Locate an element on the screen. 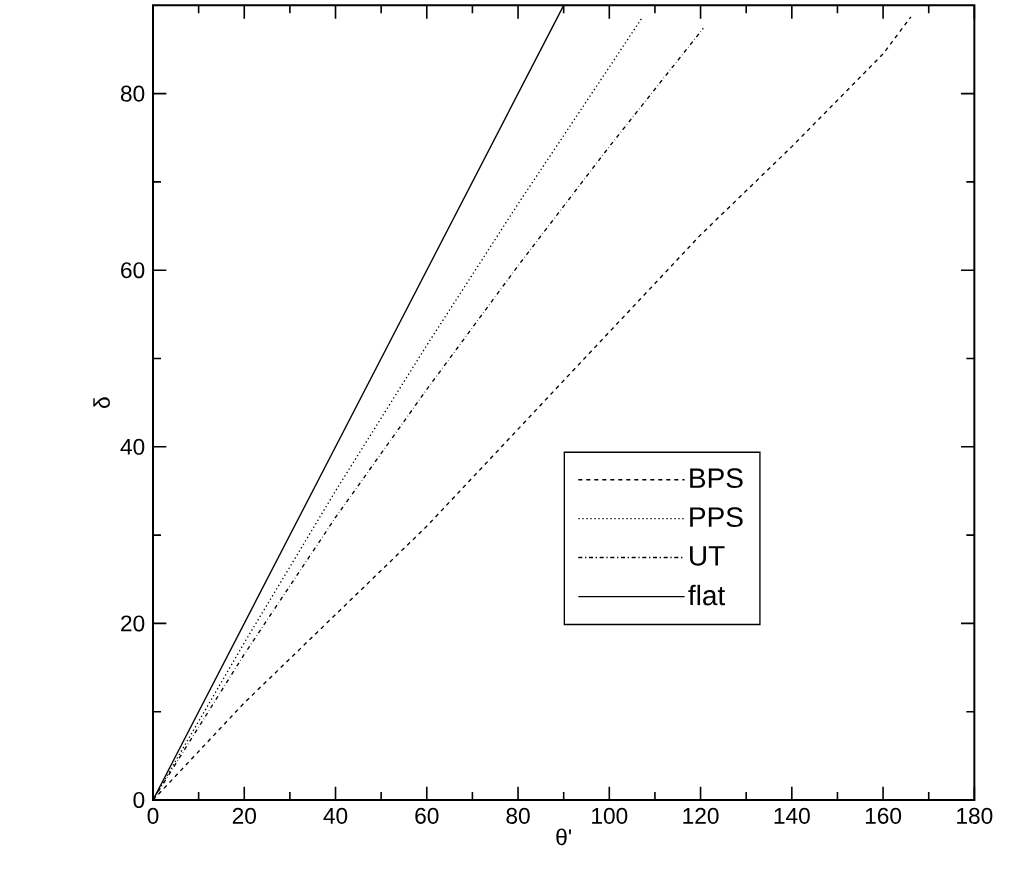 This screenshot has width=1020, height=878. x-tick-label: 160 is located at coordinates (883, 815).